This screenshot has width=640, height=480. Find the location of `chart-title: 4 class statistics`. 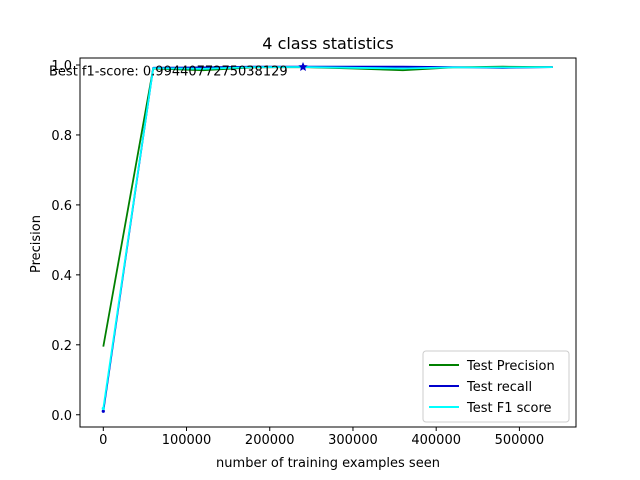

chart-title: 4 class statistics is located at coordinates (327, 43).